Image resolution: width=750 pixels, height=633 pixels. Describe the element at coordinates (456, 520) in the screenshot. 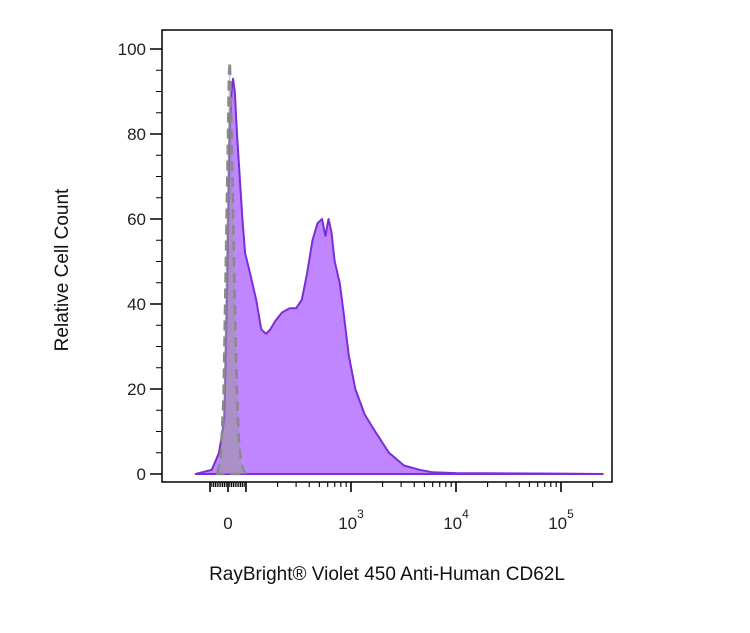

I see `x-tick-label: 10⁴` at that location.